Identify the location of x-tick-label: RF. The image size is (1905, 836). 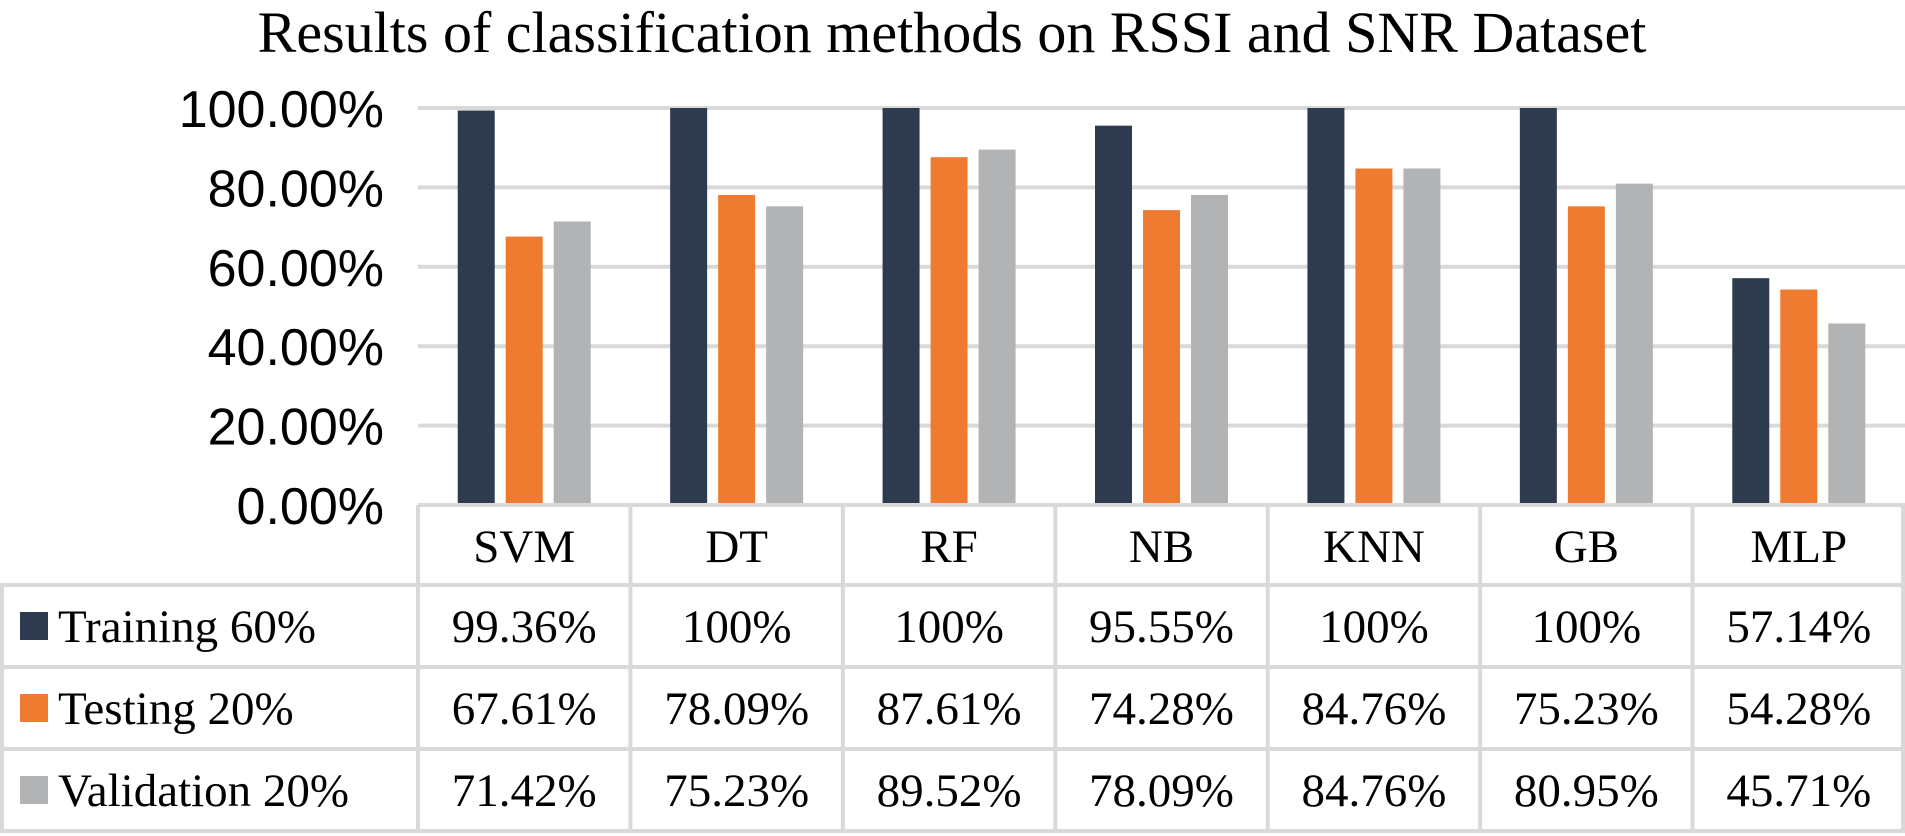
(949, 547).